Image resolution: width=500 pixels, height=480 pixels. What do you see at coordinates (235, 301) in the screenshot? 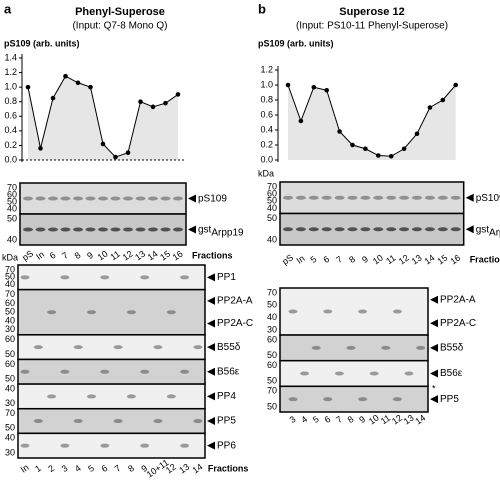
I see `strip-label: PP2A-A` at bounding box center [235, 301].